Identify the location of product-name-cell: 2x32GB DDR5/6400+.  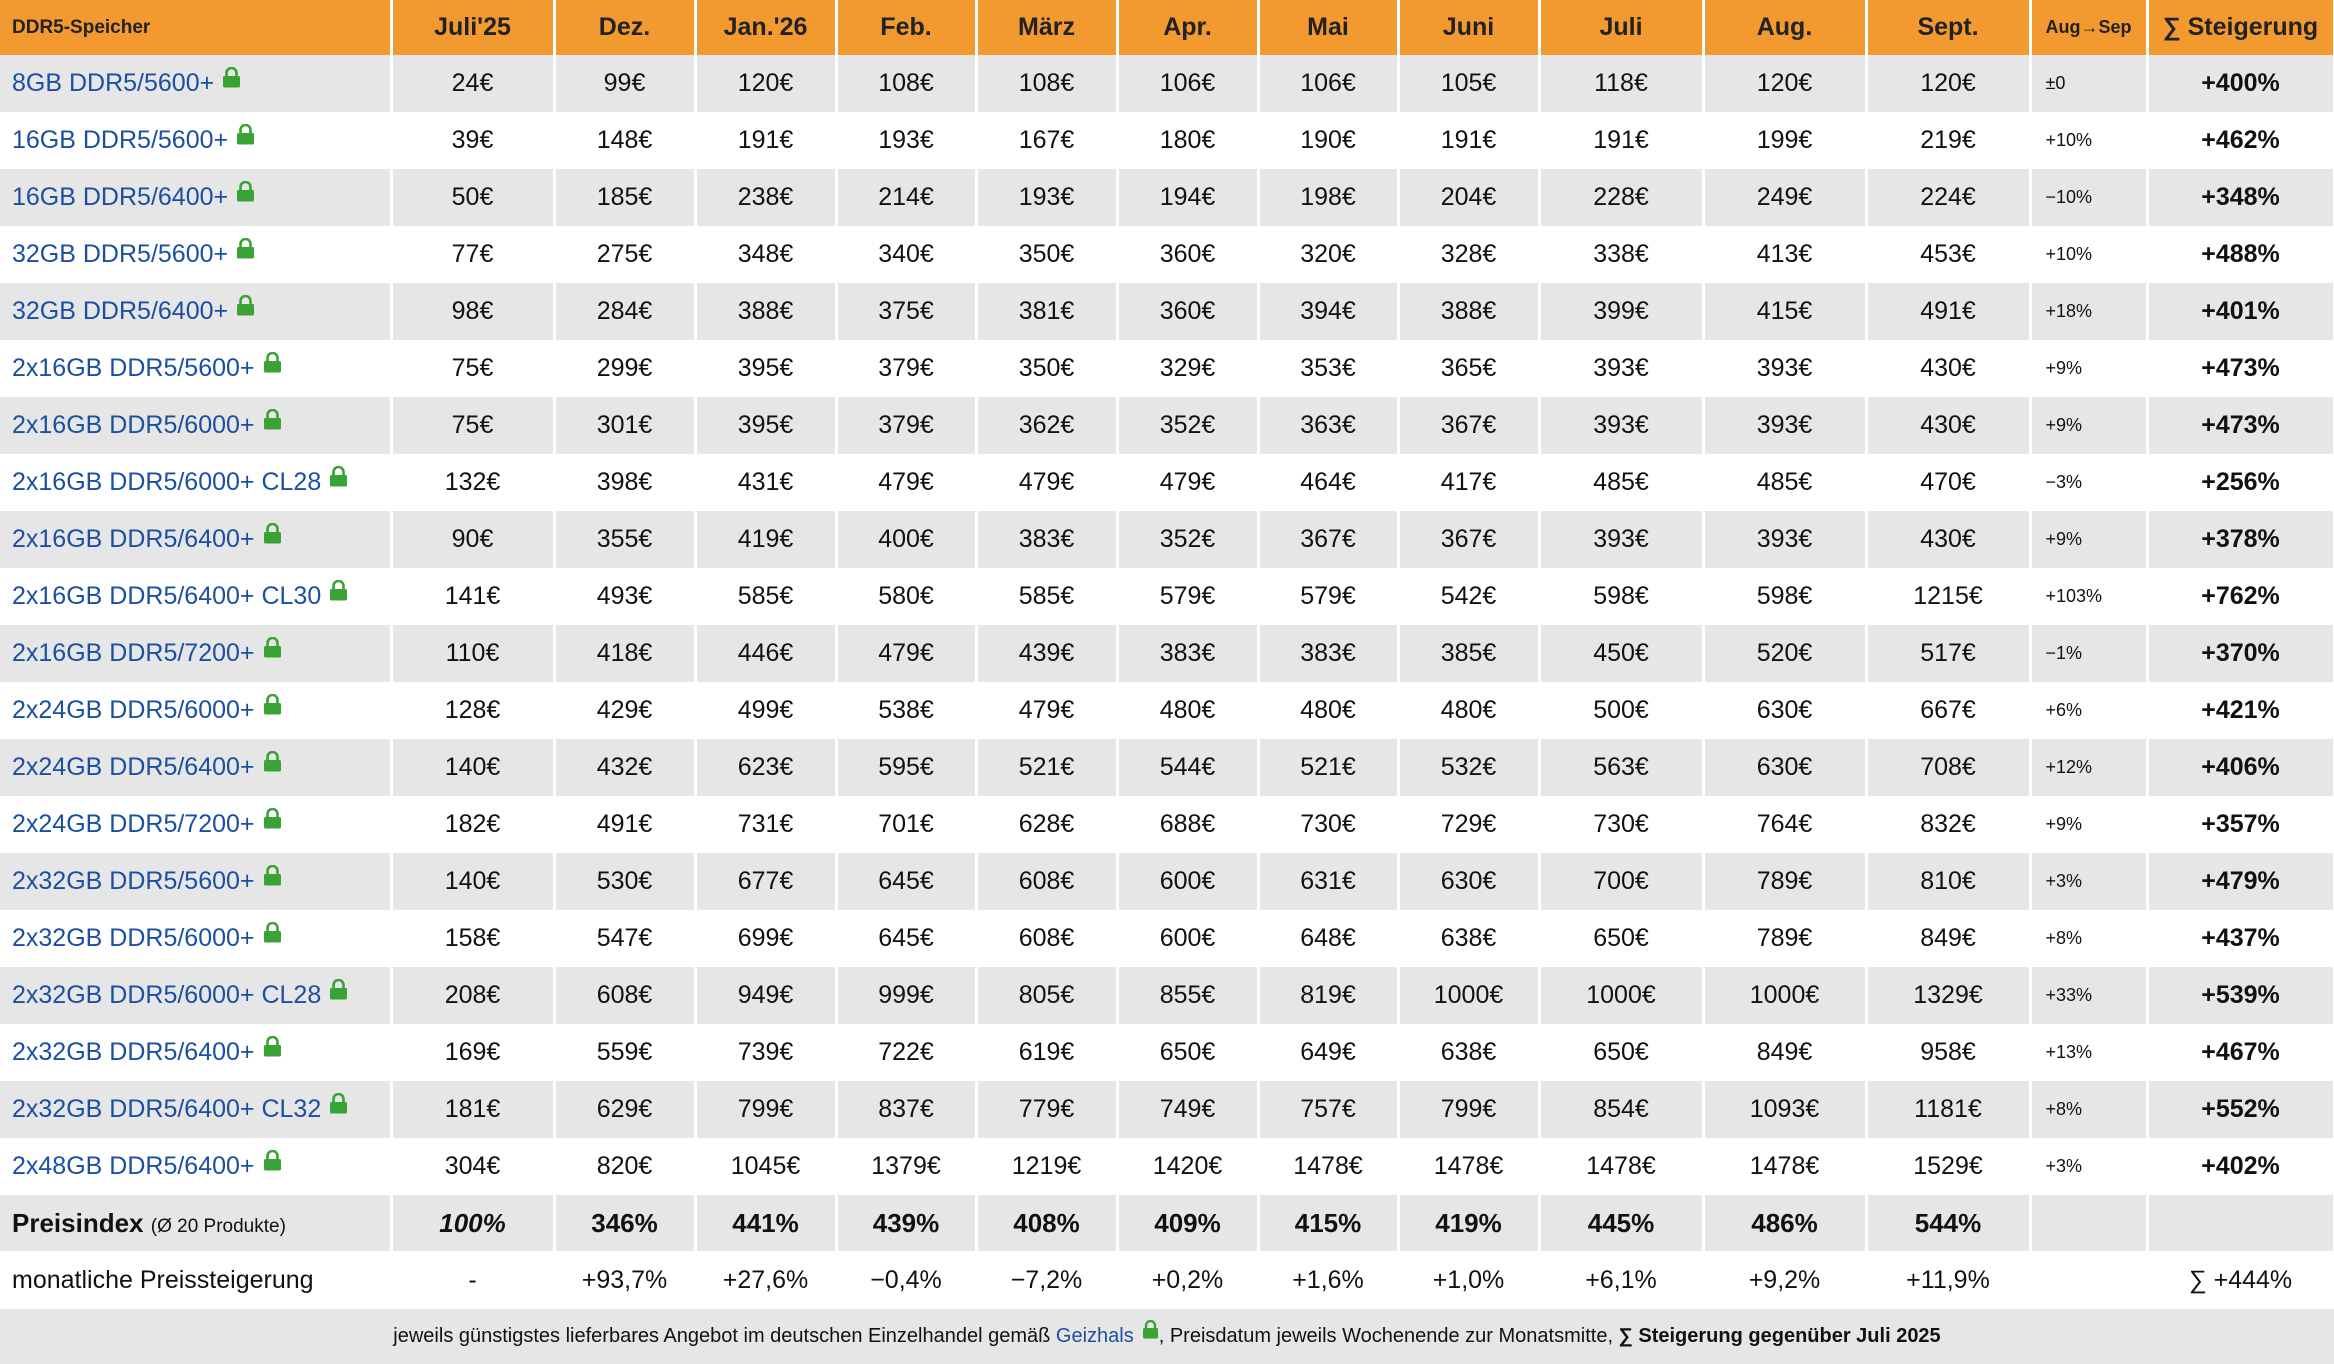
(196, 1052).